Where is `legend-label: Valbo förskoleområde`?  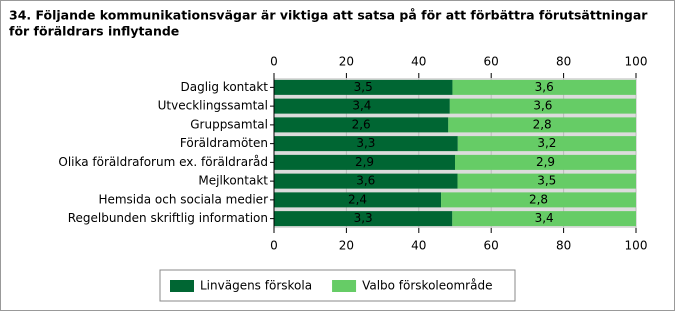
legend-label: Valbo förskoleområde is located at coordinates (427, 286).